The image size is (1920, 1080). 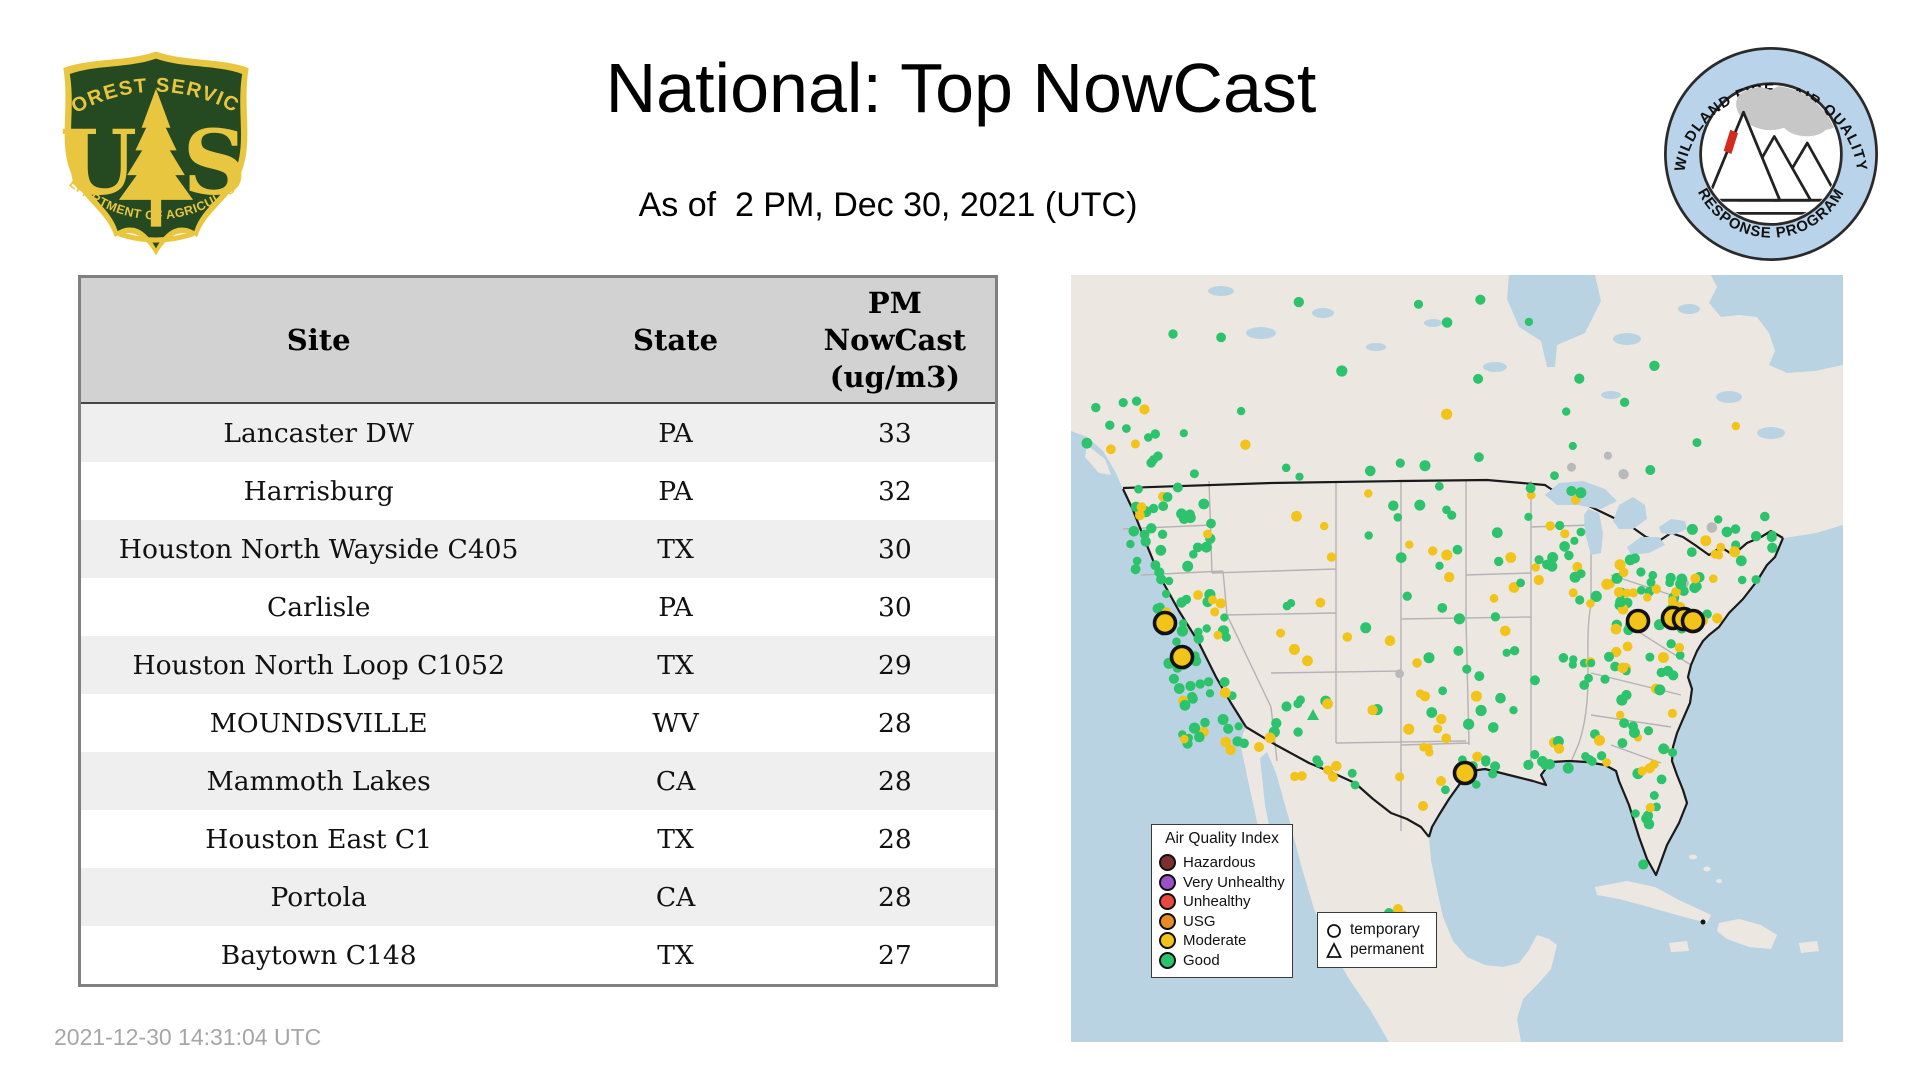 I want to click on table-row: Carlisle PA 30, so click(x=538, y=607).